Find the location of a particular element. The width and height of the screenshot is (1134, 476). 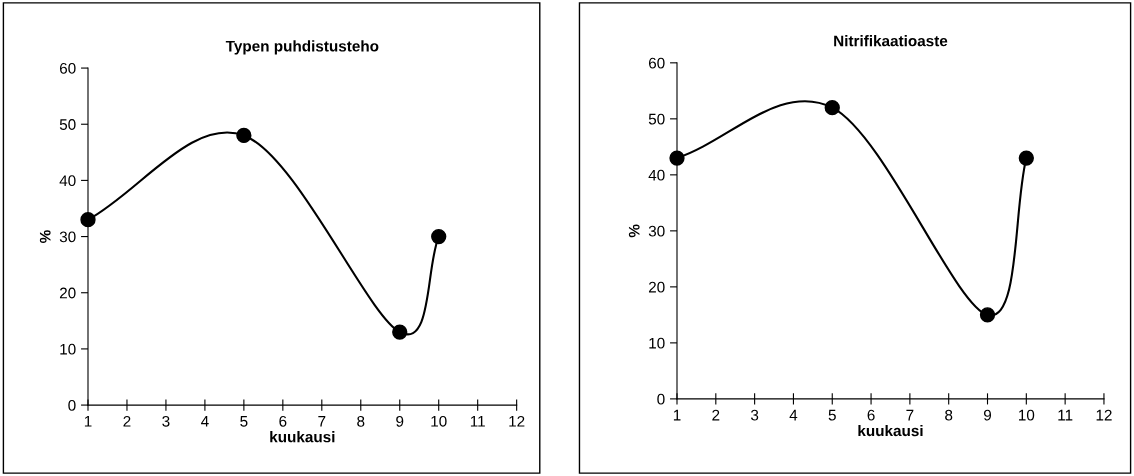

chart-title: Nitrifikaatioaste is located at coordinates (891, 41).